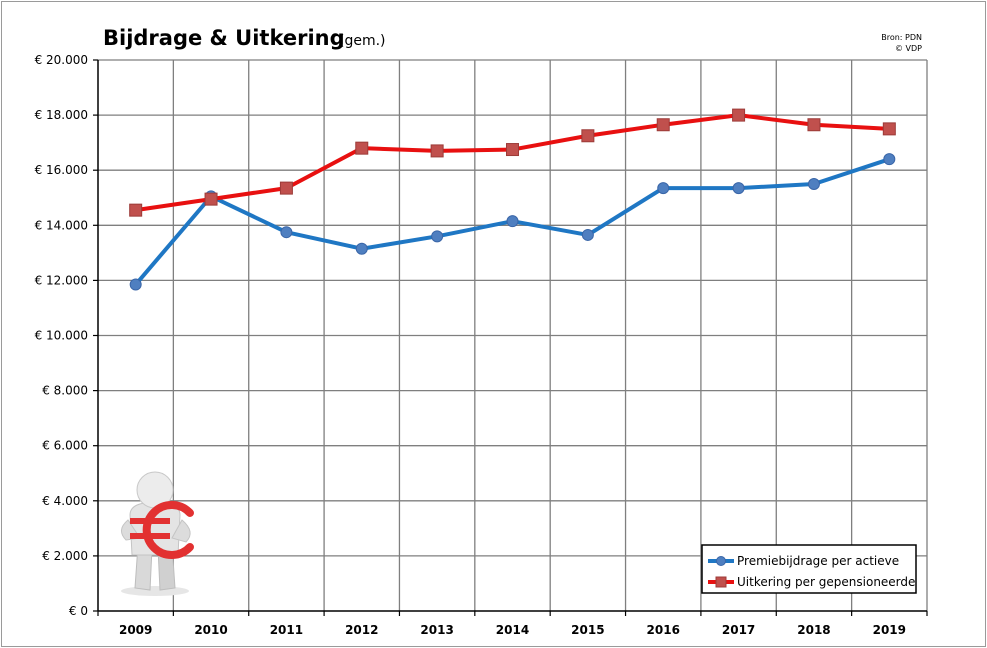  I want to click on legend-item: Premiebijdrage per actieve, so click(803, 561).